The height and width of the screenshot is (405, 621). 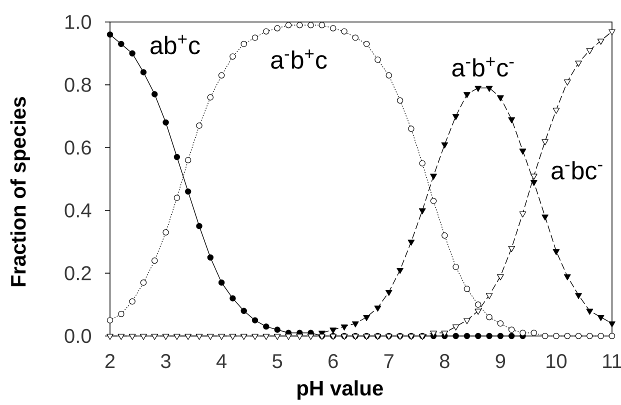 I want to click on x-tick-label: 8, so click(x=445, y=361).